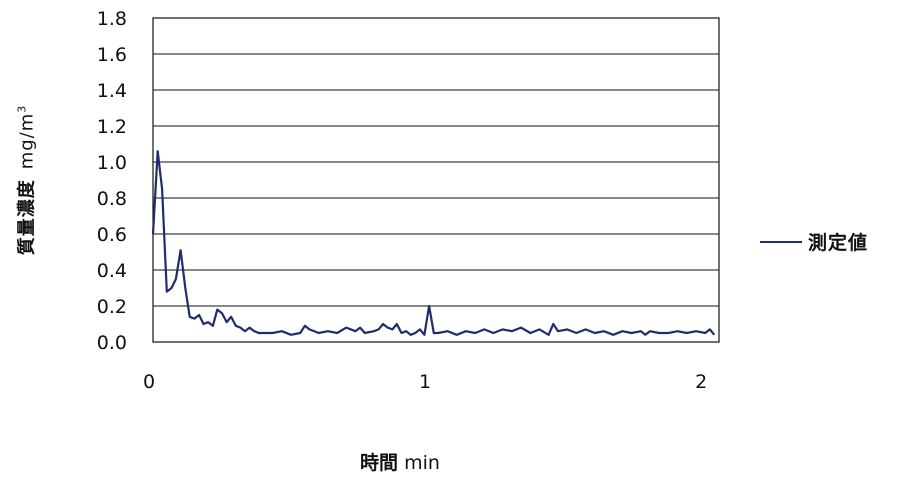  I want to click on x-axis-label: 時間 min, so click(400, 461).